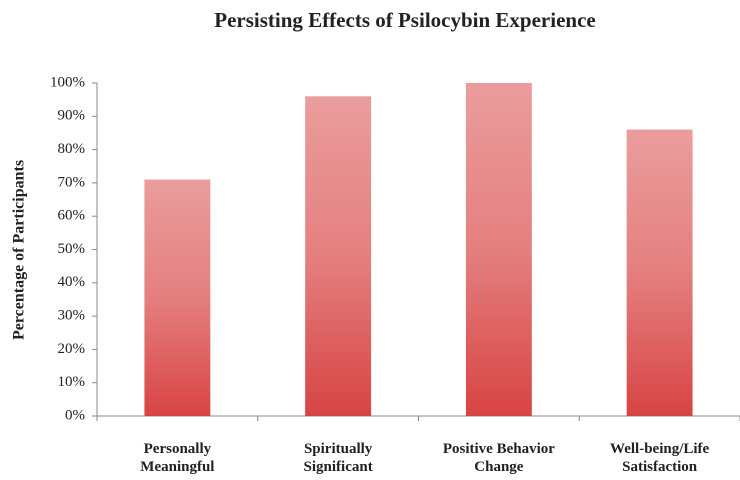  I want to click on y-axis-label: Percentage of Participants, so click(19, 250).